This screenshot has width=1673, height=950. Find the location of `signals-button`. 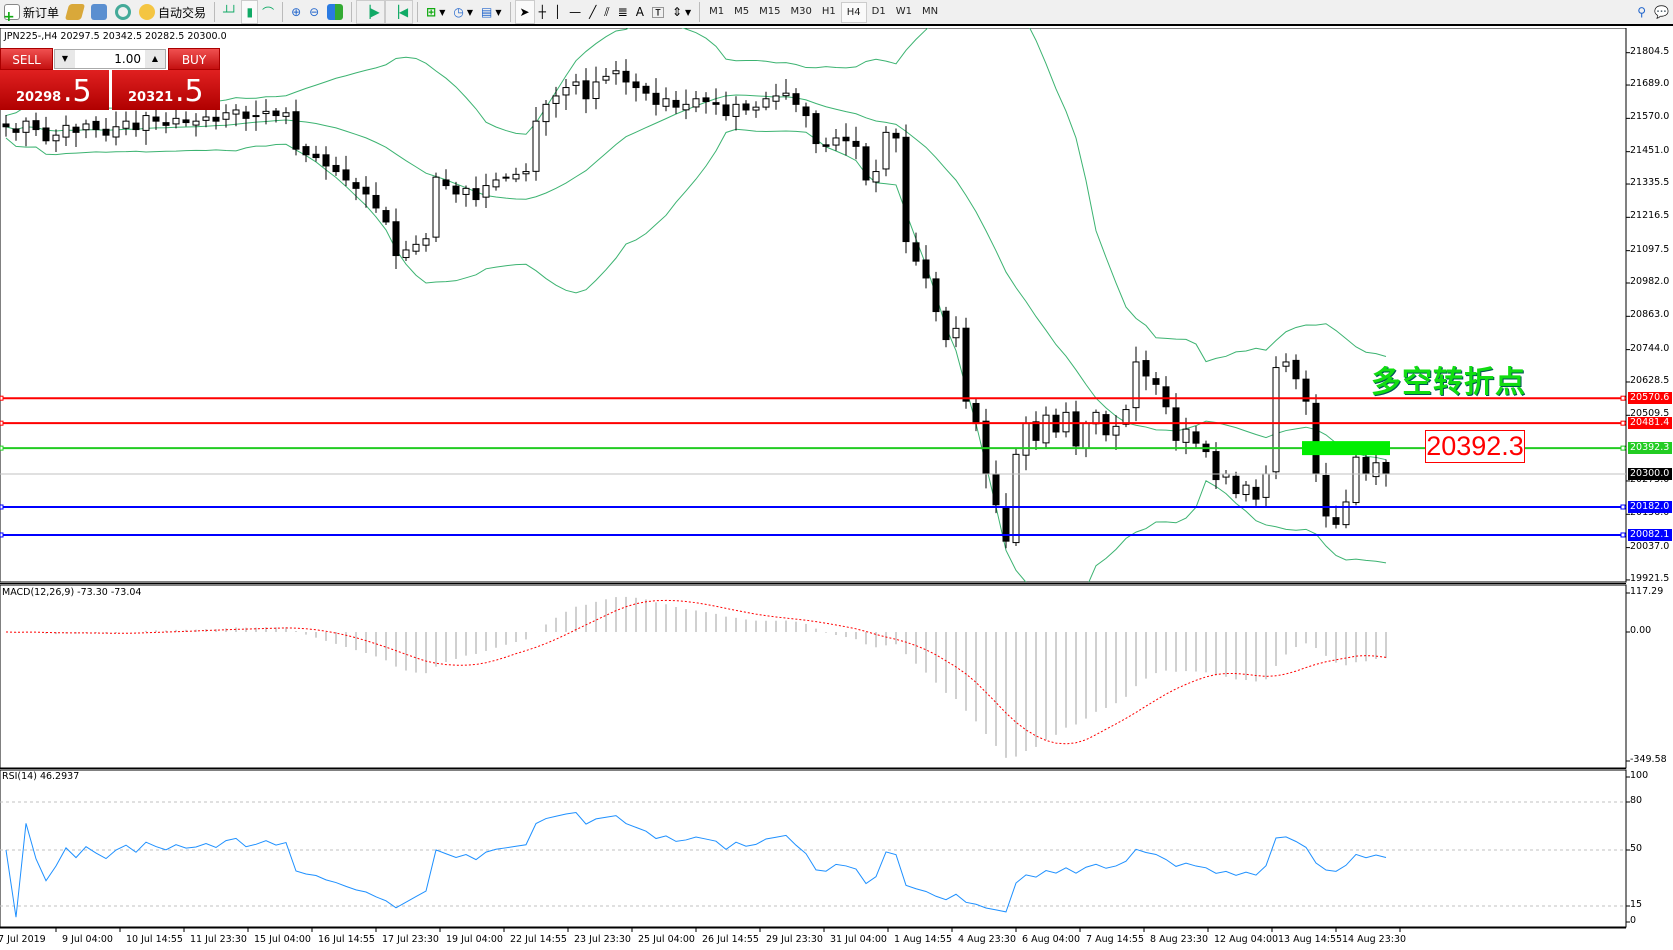

signals-button is located at coordinates (123, 12).